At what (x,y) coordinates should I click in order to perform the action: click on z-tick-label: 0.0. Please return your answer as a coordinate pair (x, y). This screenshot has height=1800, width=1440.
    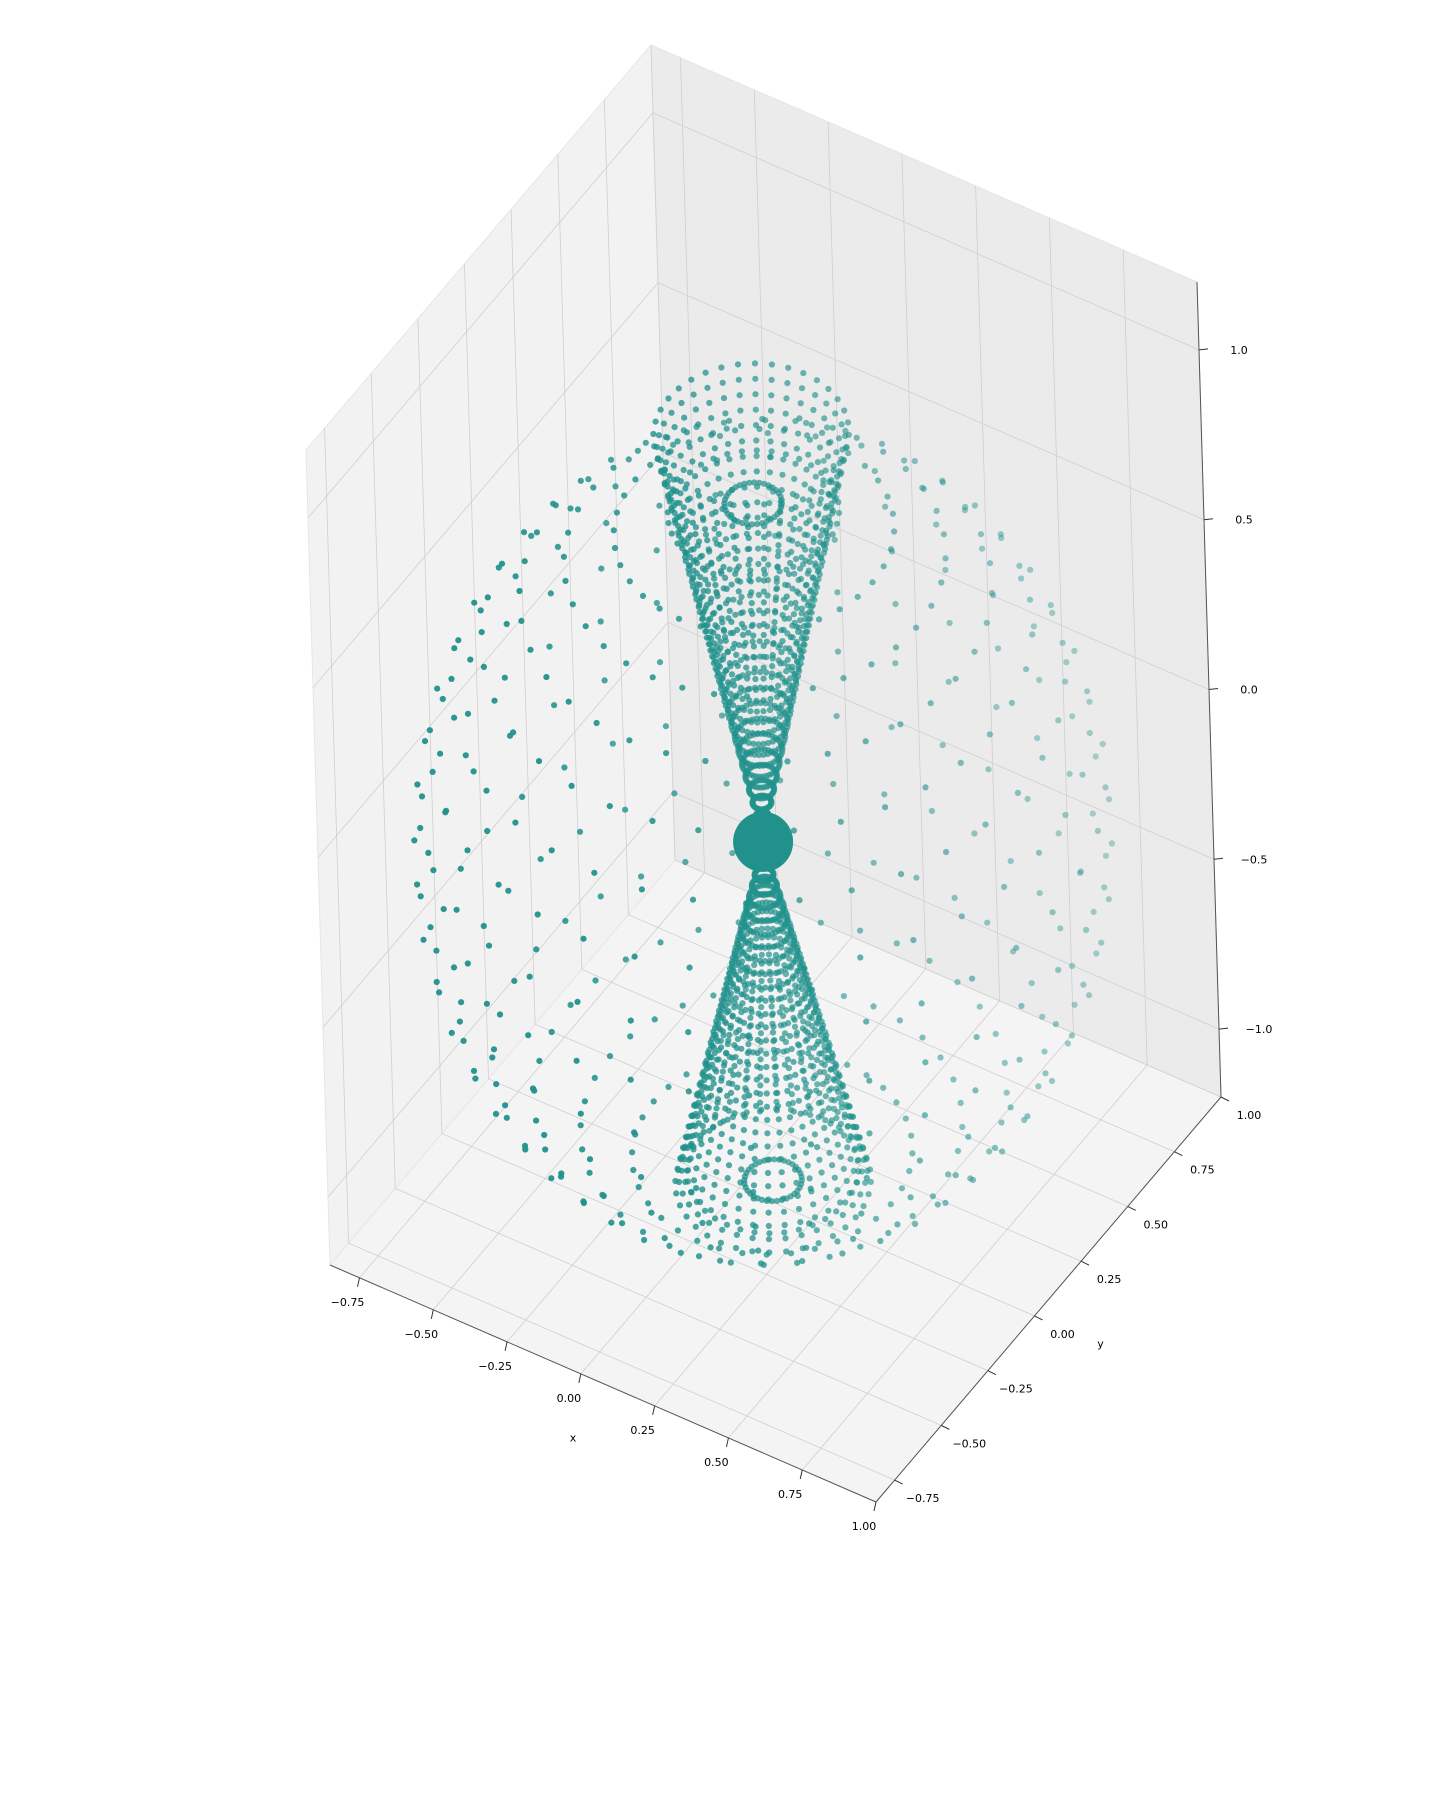
    Looking at the image, I should click on (1249, 690).